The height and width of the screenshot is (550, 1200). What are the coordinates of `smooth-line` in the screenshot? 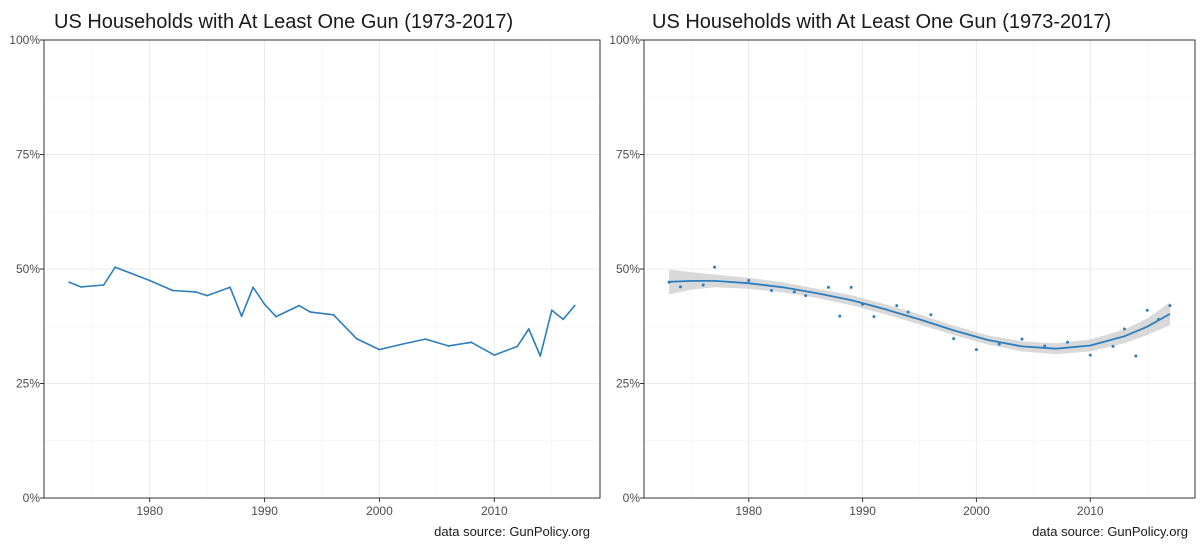 It's located at (919, 314).